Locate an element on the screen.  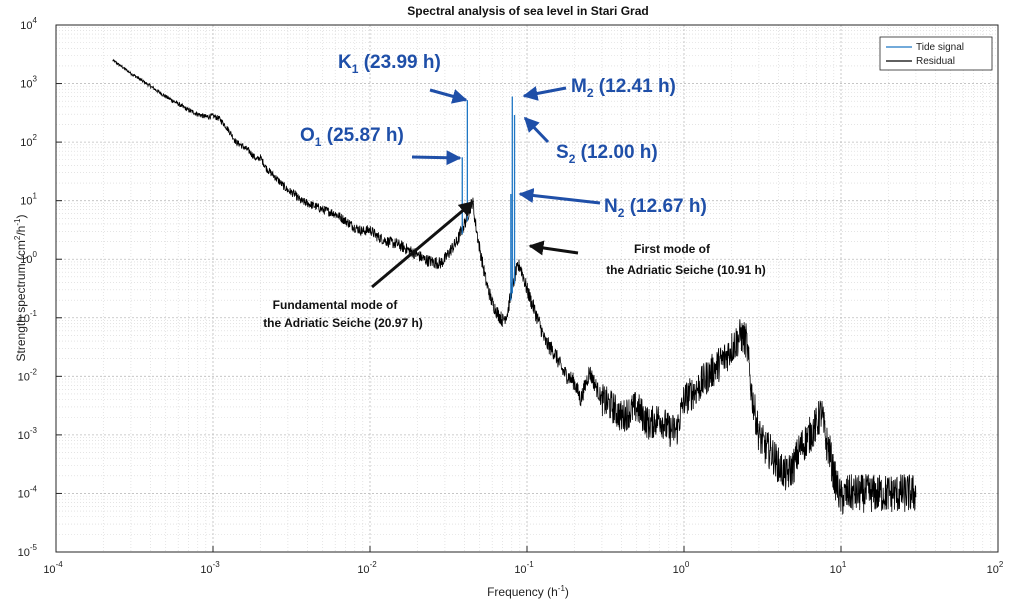
x-tick-label: 10⁻⁴ is located at coordinates (53, 568).